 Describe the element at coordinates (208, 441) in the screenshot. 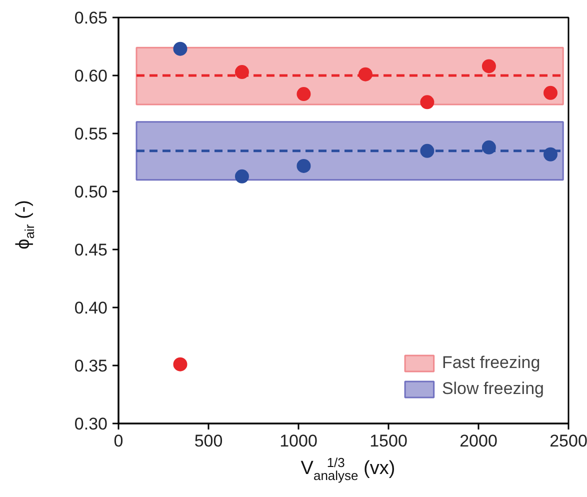

I see `x-tick-label: 500` at that location.